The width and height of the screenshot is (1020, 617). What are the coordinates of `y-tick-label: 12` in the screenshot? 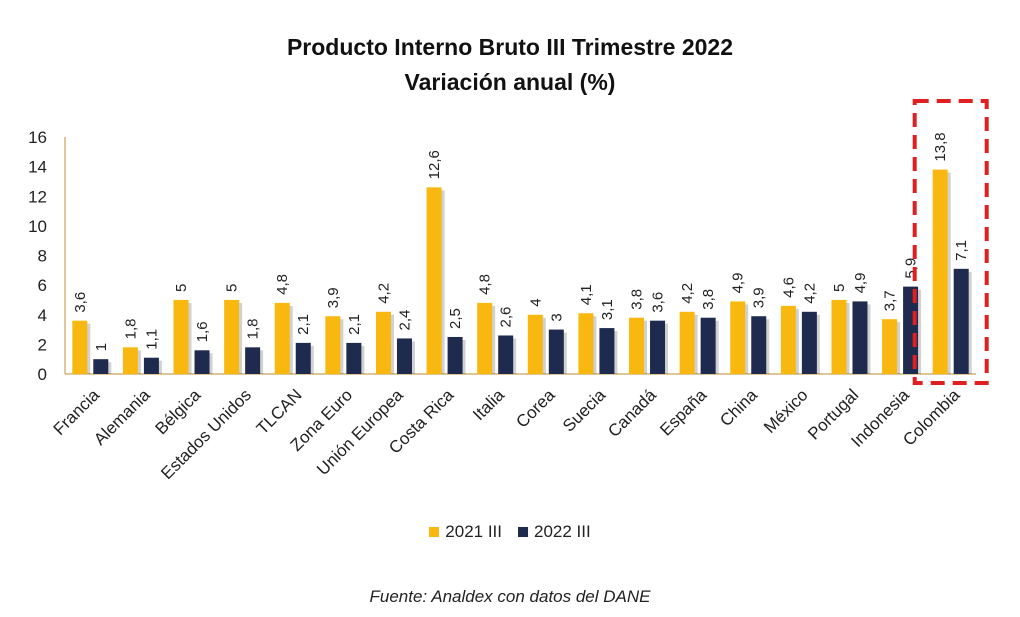 It's located at (37, 196).